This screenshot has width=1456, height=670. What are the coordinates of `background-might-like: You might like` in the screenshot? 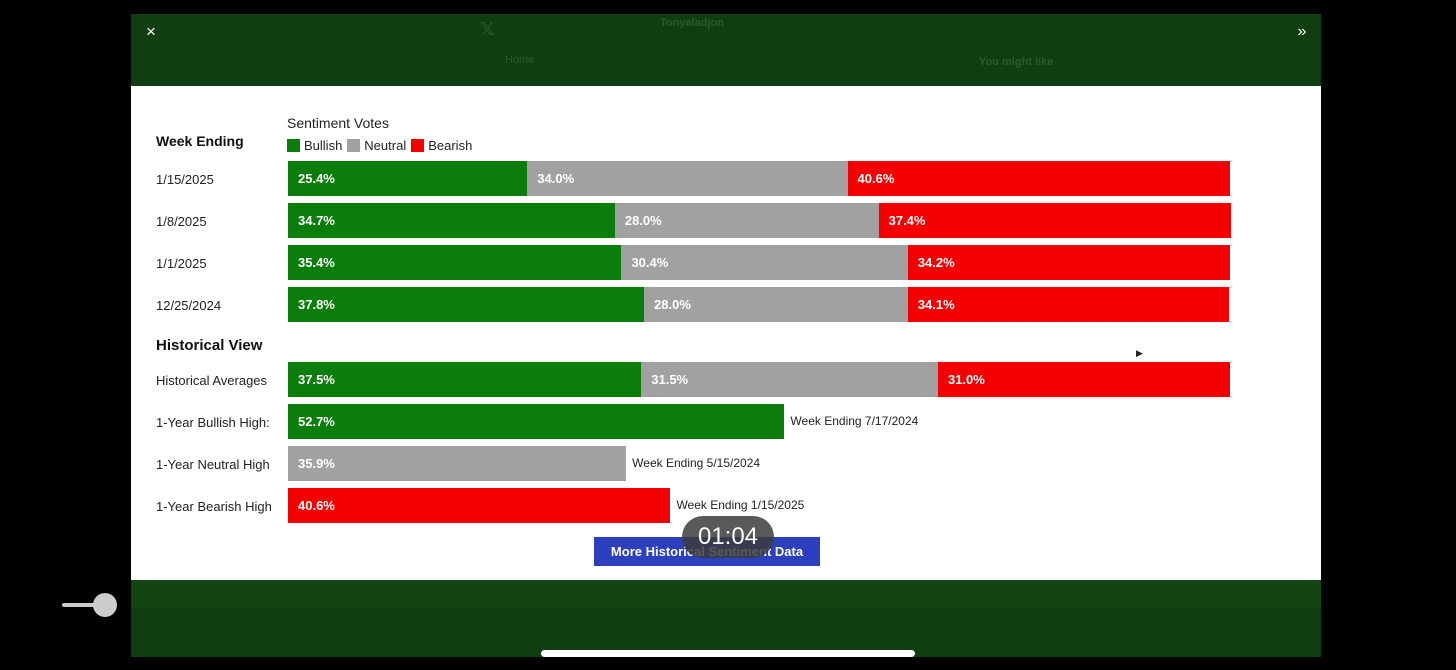 It's located at (1016, 62).